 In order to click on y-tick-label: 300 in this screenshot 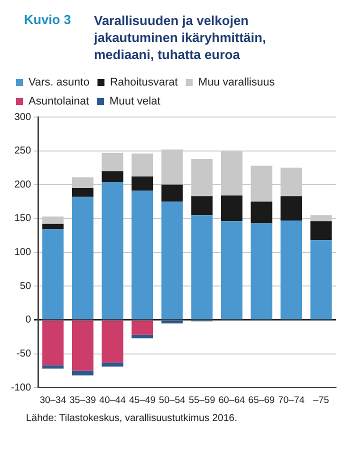, I will do `click(23, 117)`.